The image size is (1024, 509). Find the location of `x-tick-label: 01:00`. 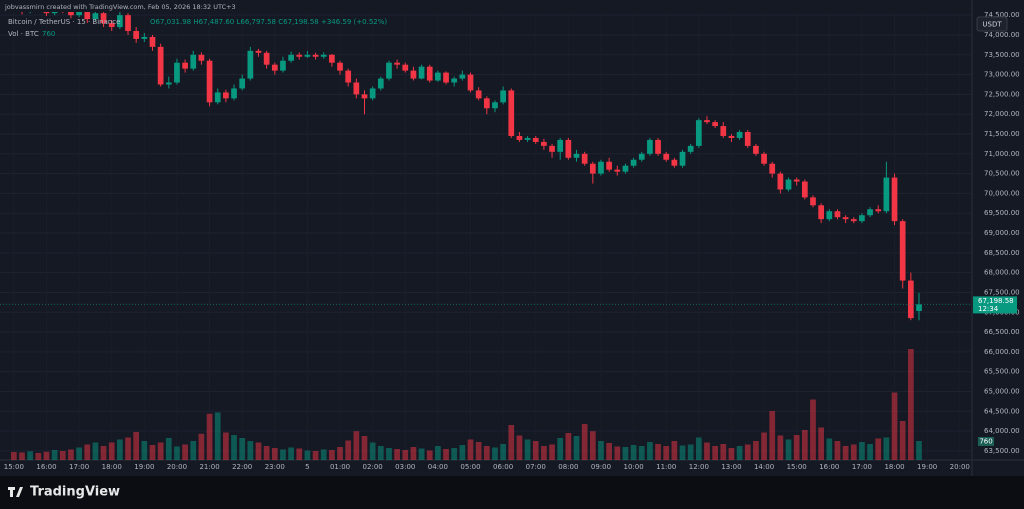

x-tick-label: 01:00 is located at coordinates (340, 467).